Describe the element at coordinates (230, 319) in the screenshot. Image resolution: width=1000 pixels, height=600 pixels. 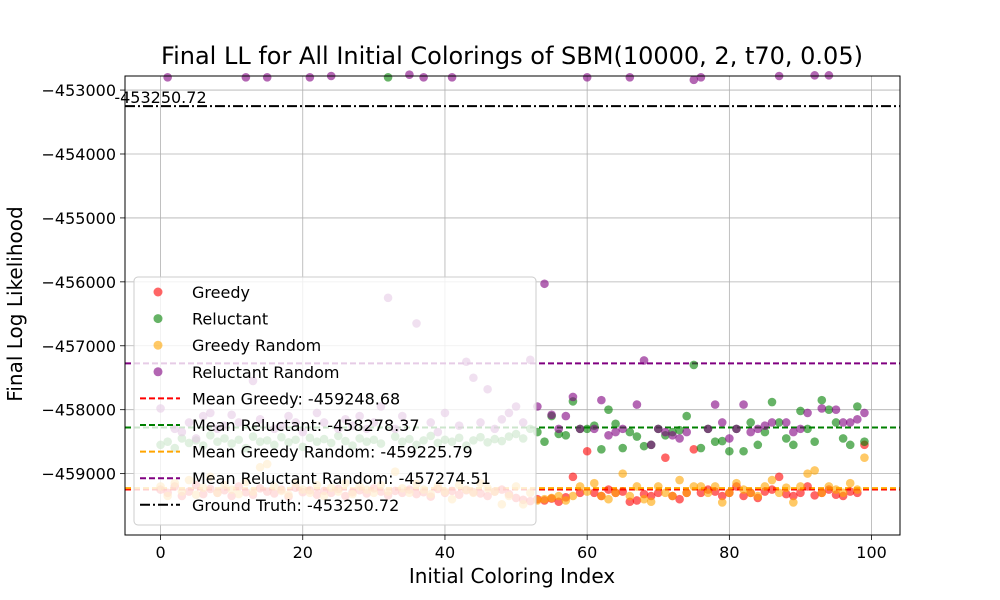
I see `legend-label-reluctant: Reluctant` at that location.